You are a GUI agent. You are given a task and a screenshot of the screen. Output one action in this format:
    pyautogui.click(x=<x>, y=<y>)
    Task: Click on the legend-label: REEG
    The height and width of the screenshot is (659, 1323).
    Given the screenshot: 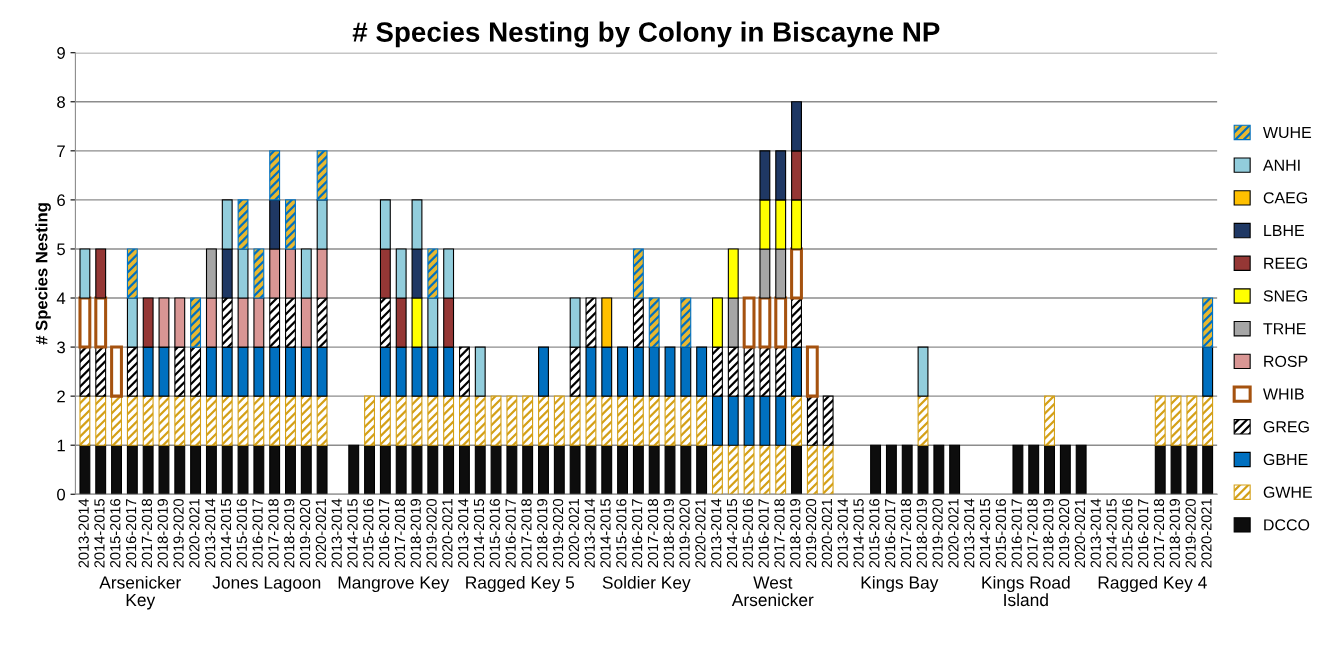 What is the action you would take?
    pyautogui.click(x=1285, y=263)
    